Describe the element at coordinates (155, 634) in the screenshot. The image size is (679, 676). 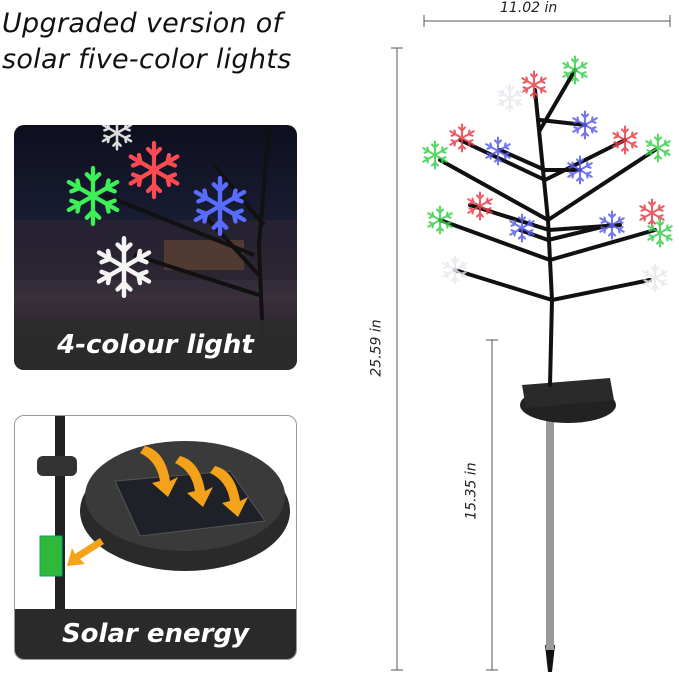
I see `panel-label: Solar energy` at that location.